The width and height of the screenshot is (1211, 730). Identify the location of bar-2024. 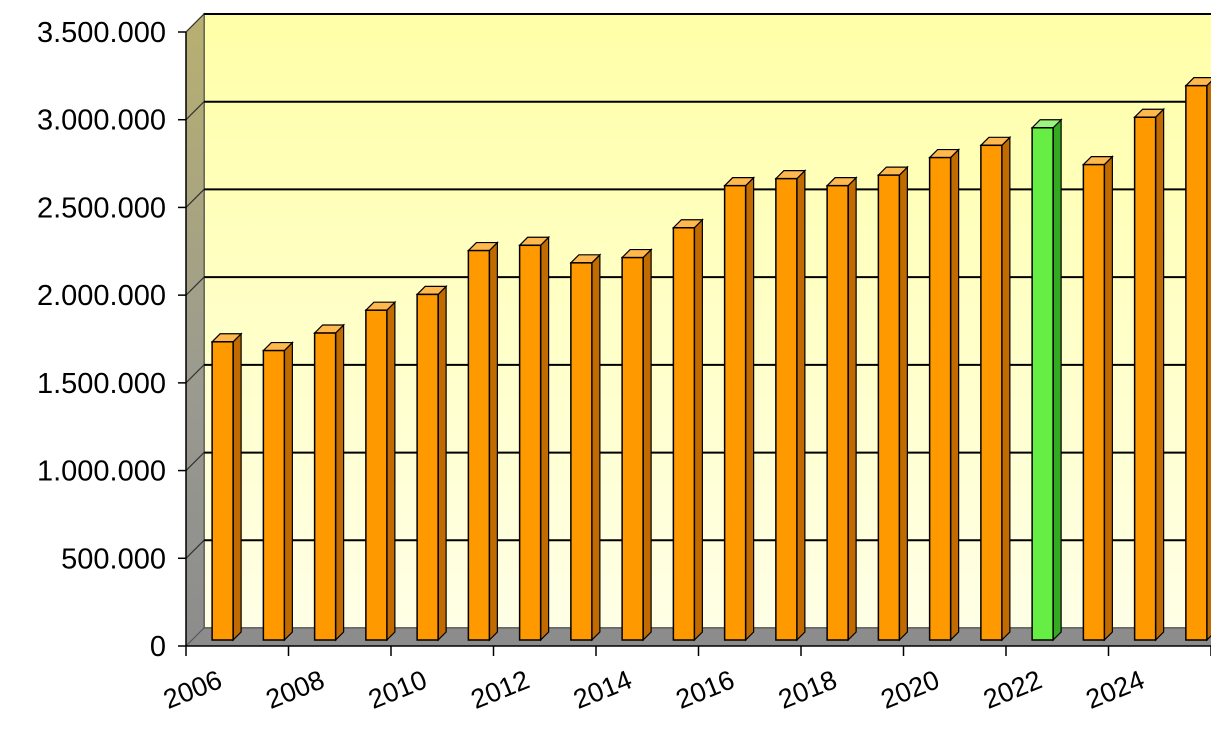
(1149, 374).